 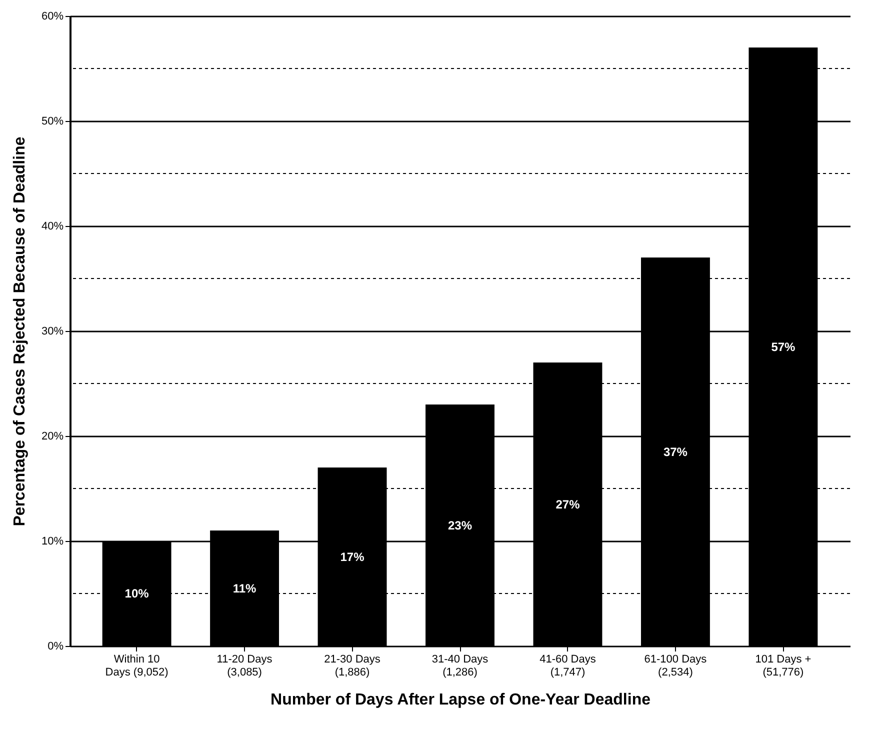 What do you see at coordinates (675, 451) in the screenshot?
I see `data-label: 37%` at bounding box center [675, 451].